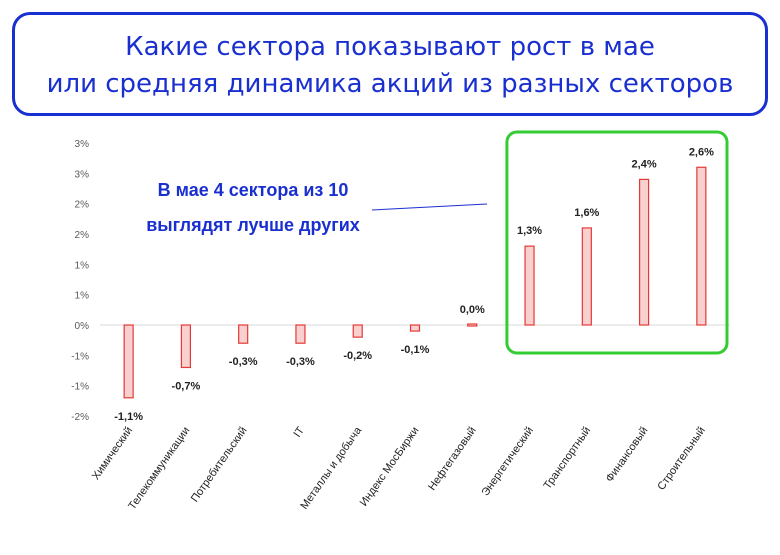  I want to click on data-label: 2,4%, so click(644, 164).